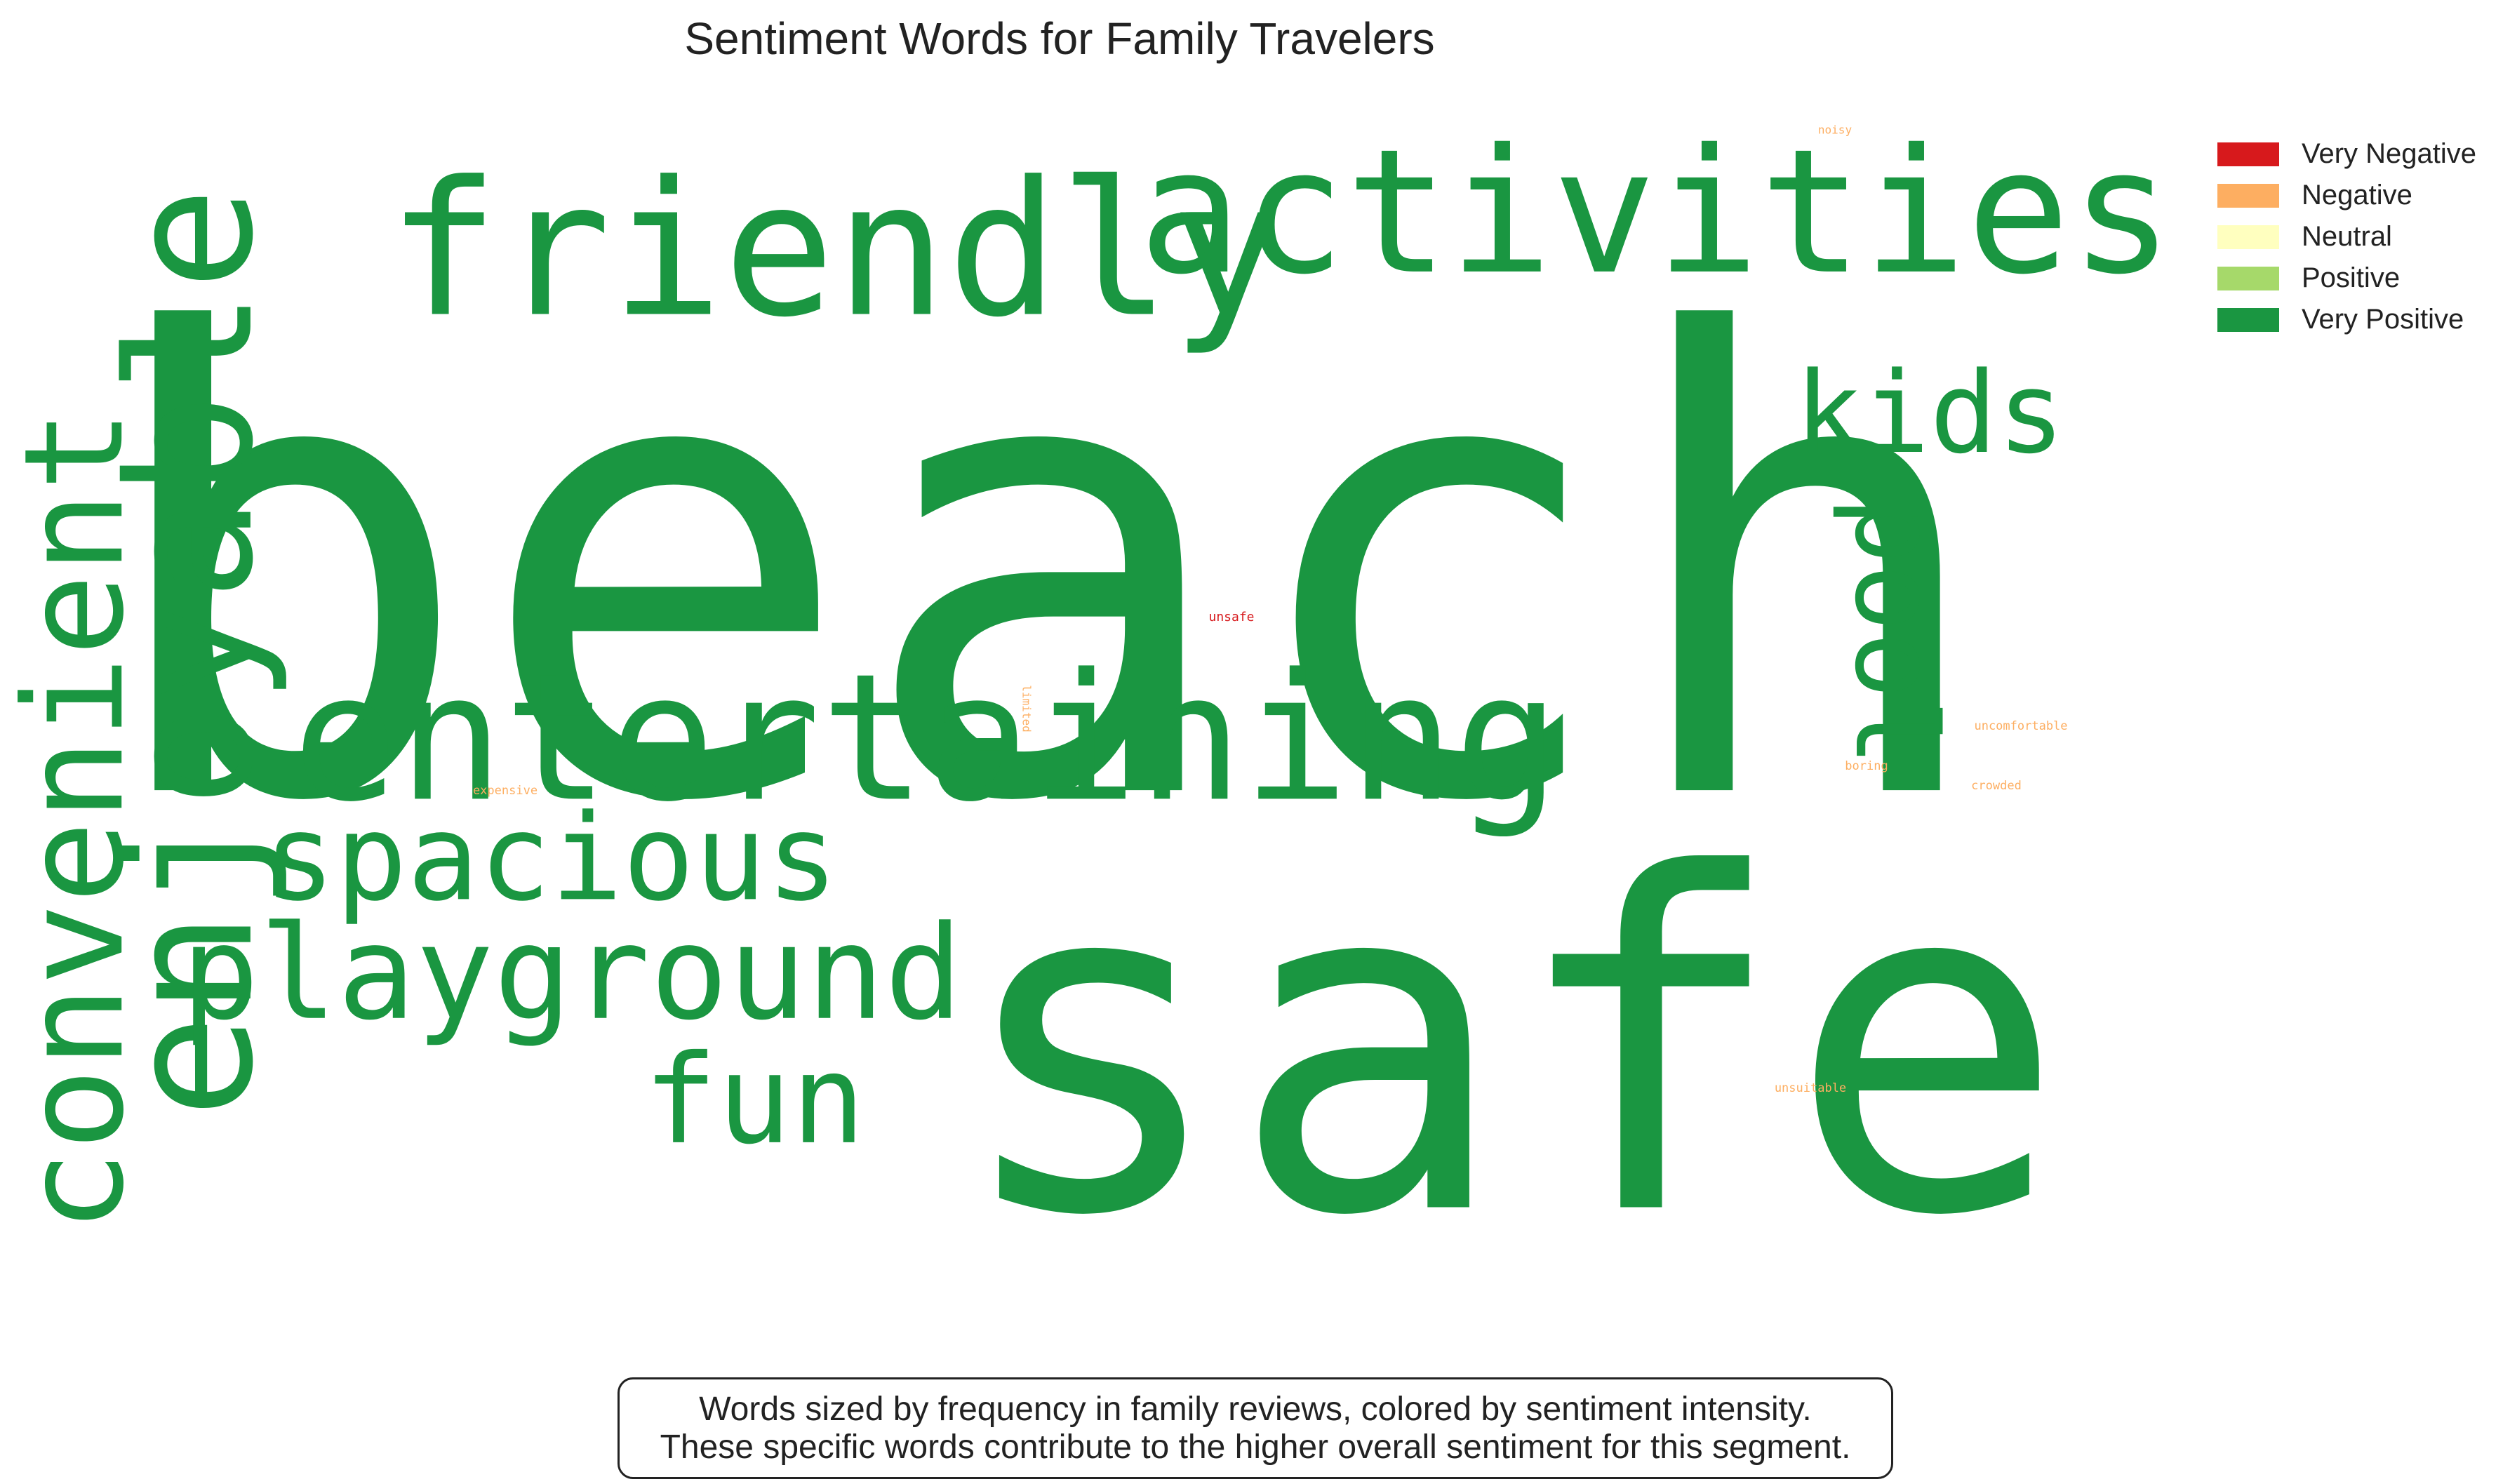 The image size is (2510, 1484). I want to click on word-pool: pool, so click(1895, 631).